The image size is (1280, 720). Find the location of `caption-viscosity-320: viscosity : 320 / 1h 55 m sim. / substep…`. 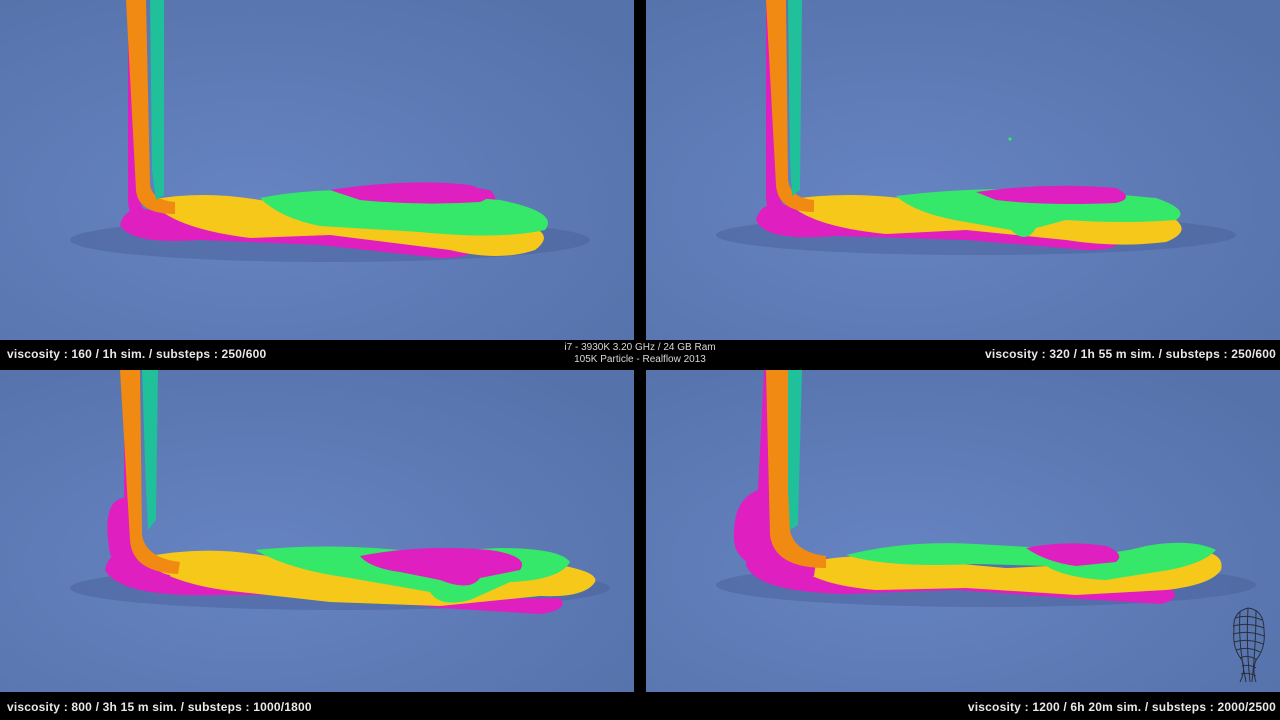

caption-viscosity-320: viscosity : 320 / 1h 55 m sim. / substep… is located at coordinates (1130, 354).